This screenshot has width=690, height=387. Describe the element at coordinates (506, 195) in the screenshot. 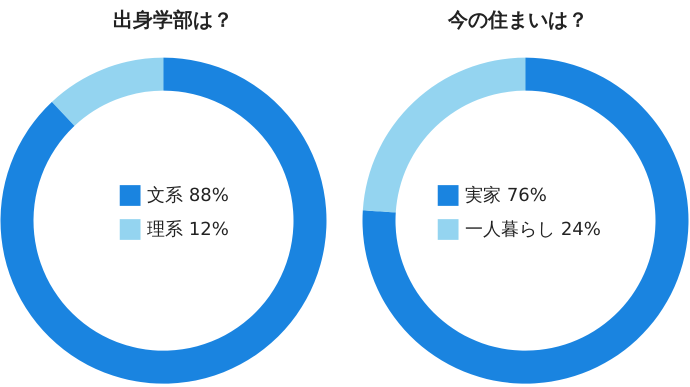

I see `legend-label: 実家 76%` at that location.